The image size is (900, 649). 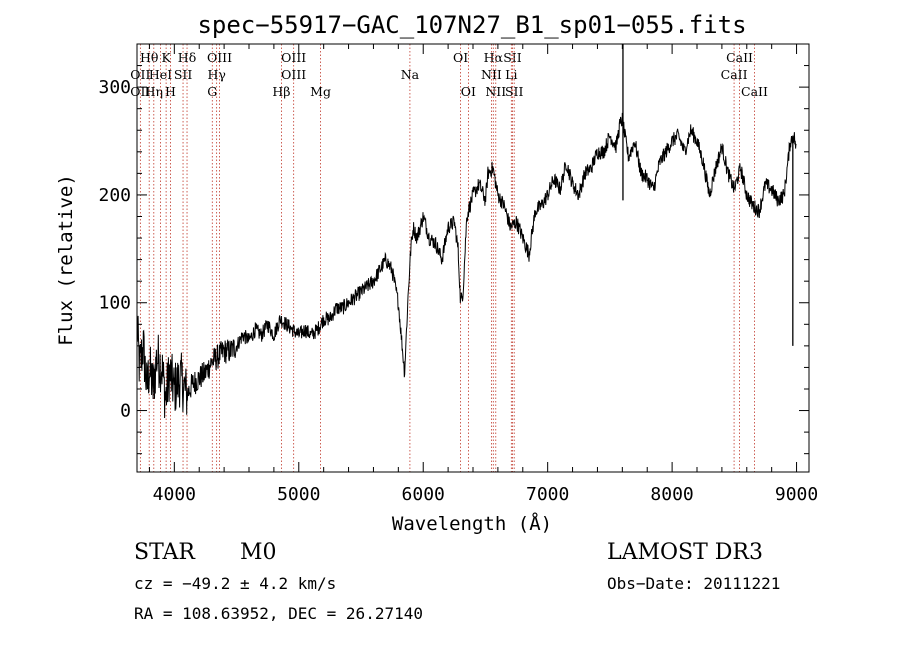 I want to click on line-label: Hθ, so click(x=149, y=57).